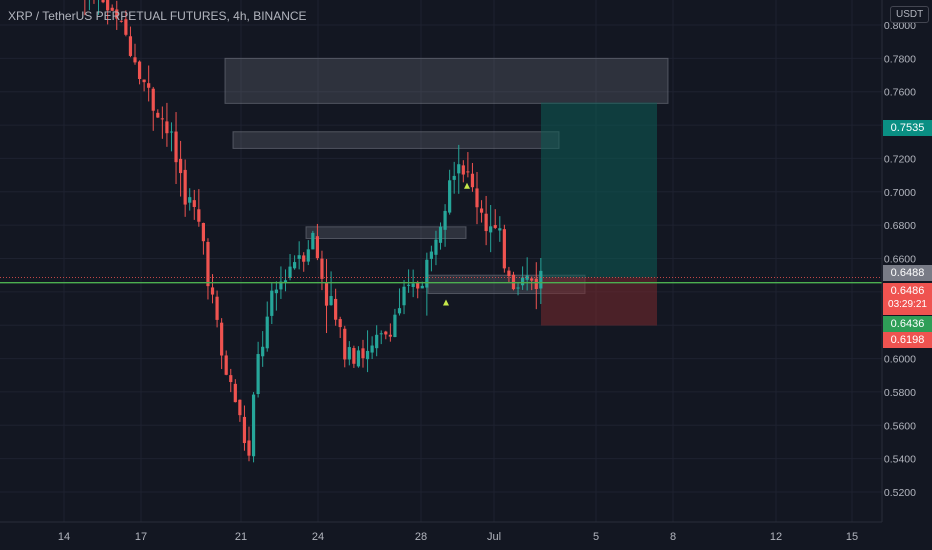  What do you see at coordinates (241, 537) in the screenshot?
I see `time-axis-label: 21` at bounding box center [241, 537].